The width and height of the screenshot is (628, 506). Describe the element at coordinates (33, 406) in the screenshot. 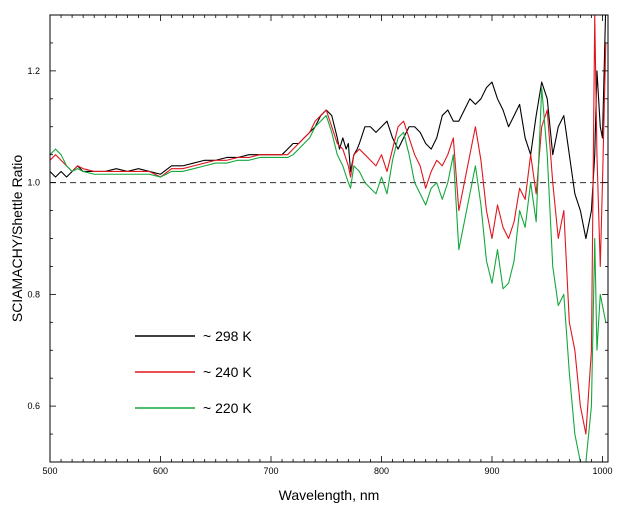

I see `y-tick-label: 0.6` at that location.